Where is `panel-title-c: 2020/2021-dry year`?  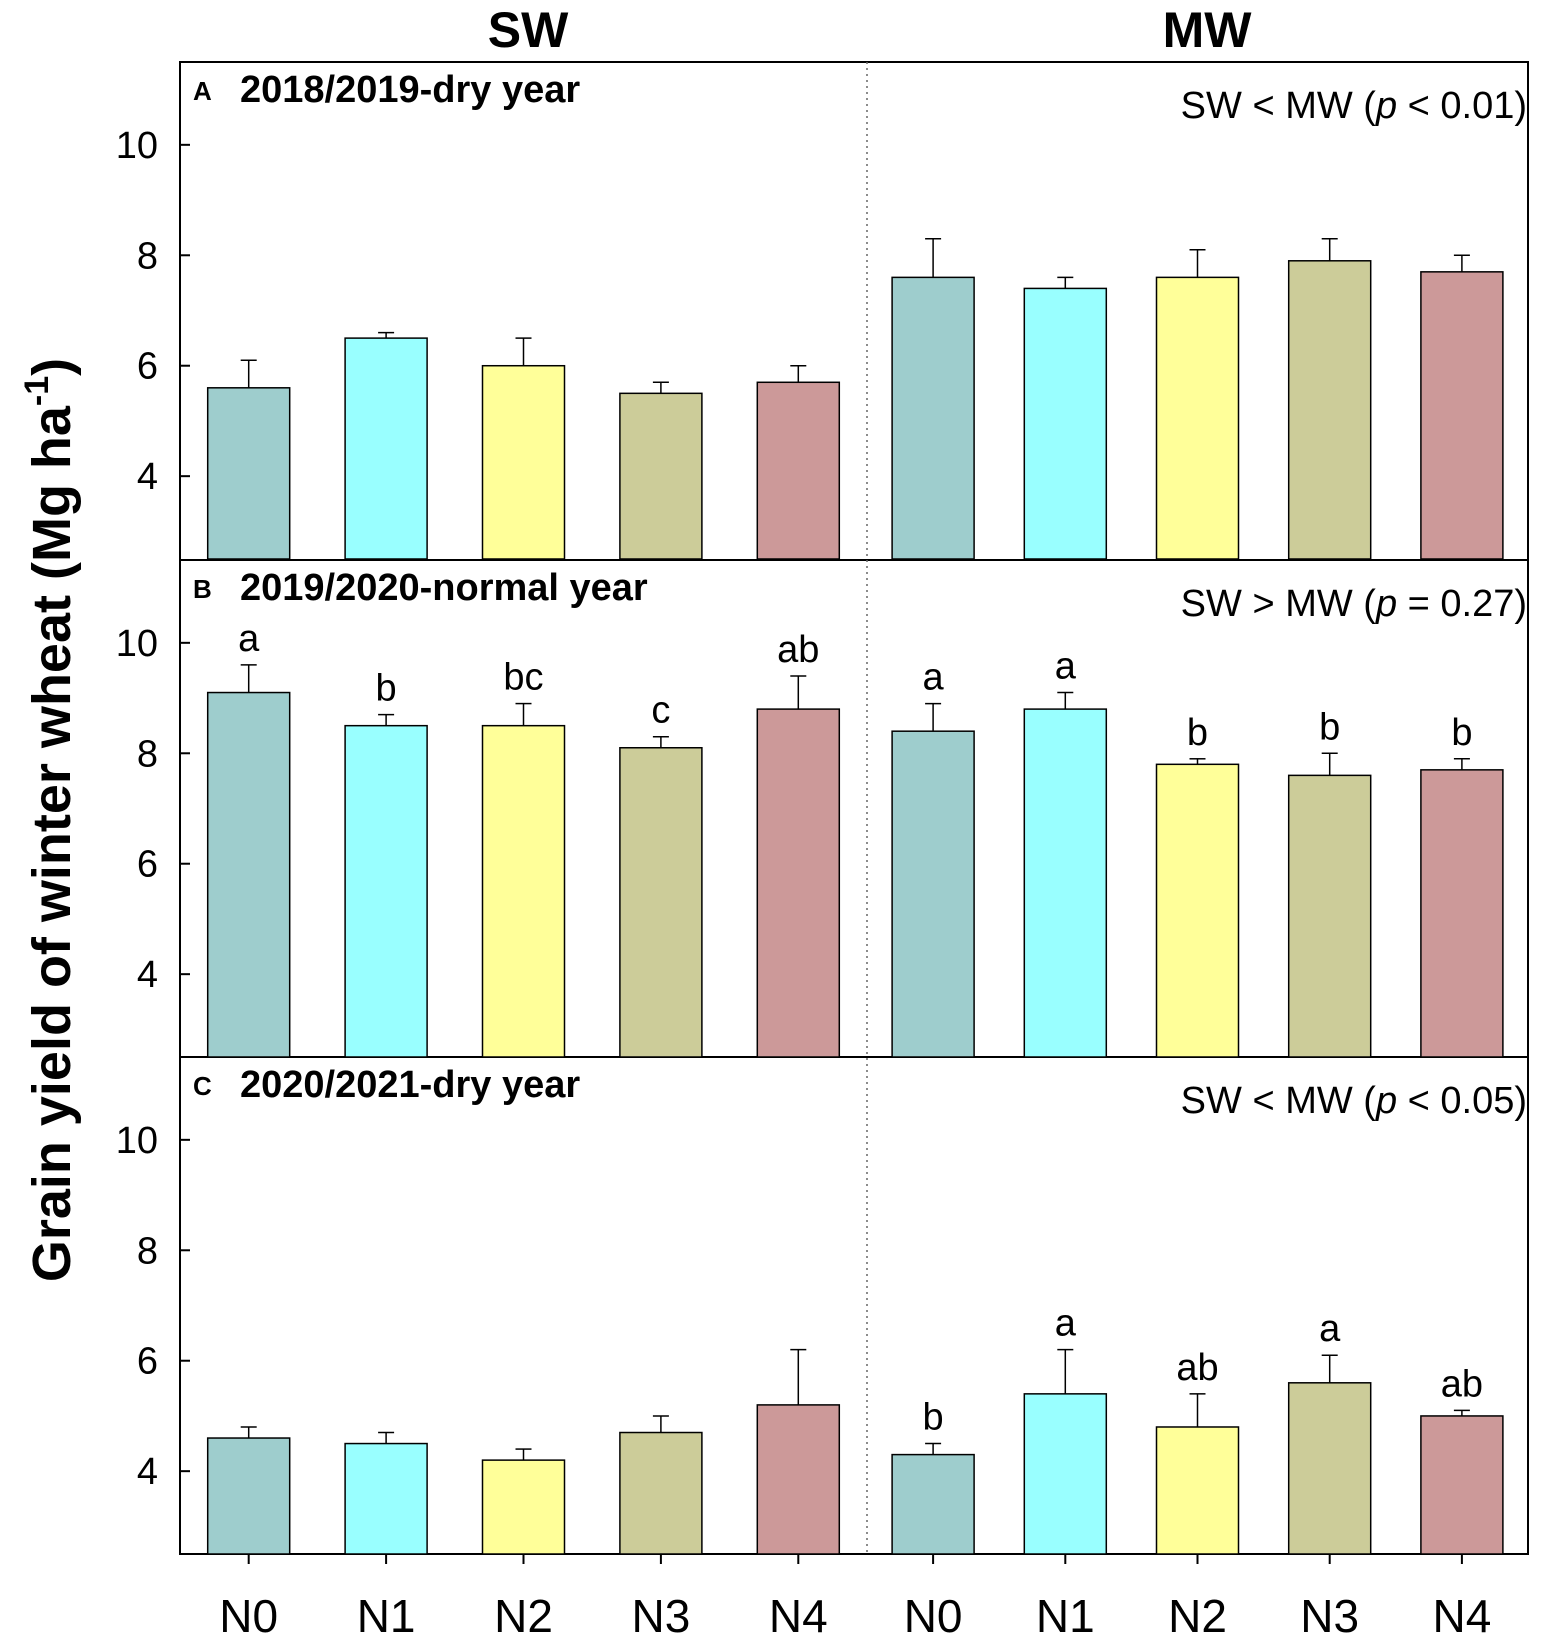
panel-title-c: 2020/2021-dry year is located at coordinates (410, 1085).